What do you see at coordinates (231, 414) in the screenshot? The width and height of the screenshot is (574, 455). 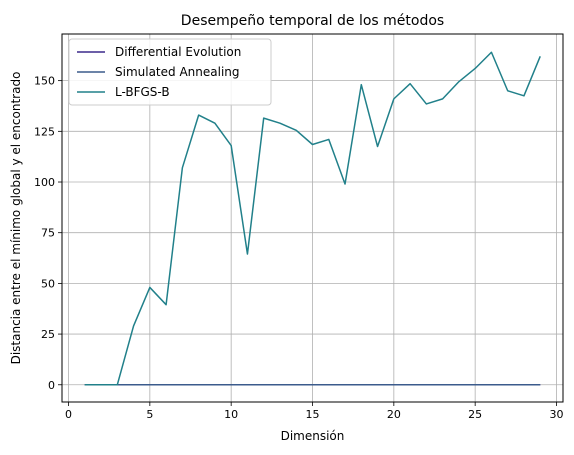 I see `x-tick-label: 10` at bounding box center [231, 414].